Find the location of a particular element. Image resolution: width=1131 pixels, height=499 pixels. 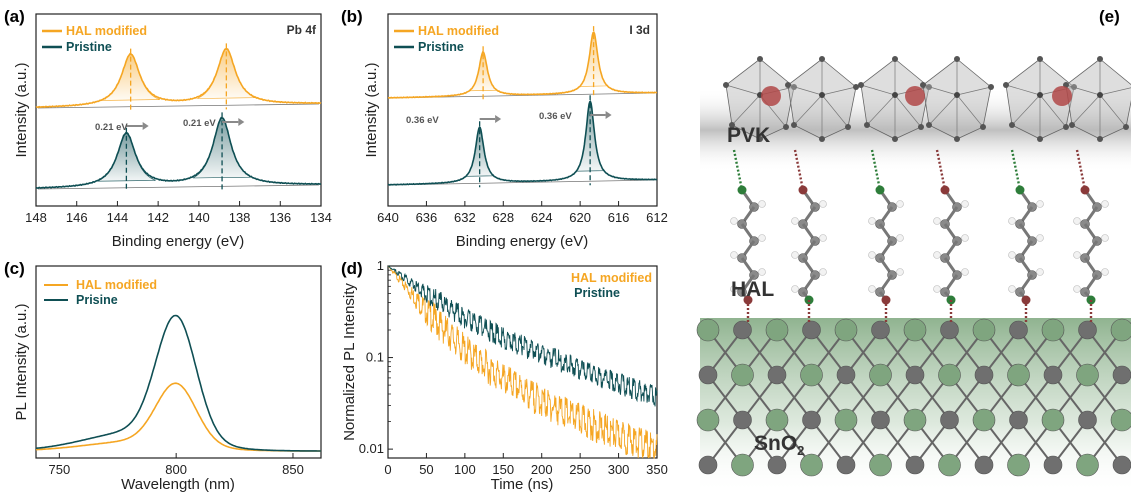

panel-d-y-title: Normalized PL Intensity is located at coordinates (349, 362).